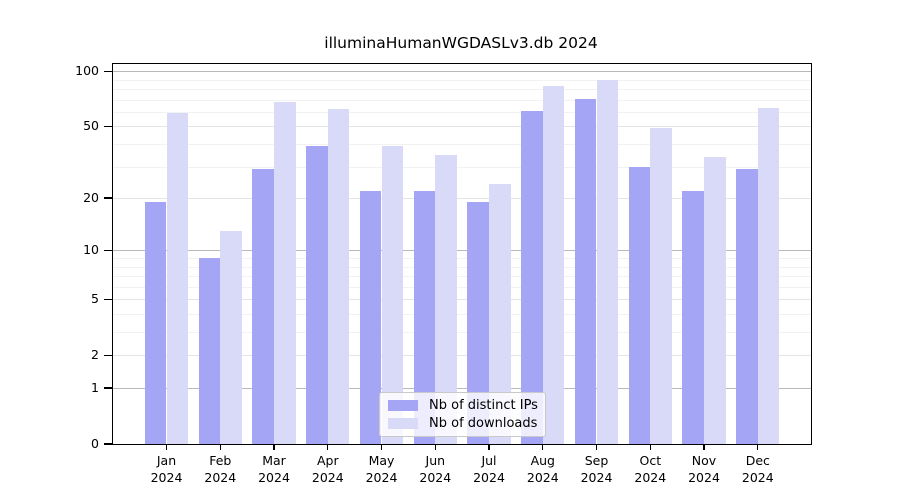 This screenshot has height=500, width=900. What do you see at coordinates (220, 447) in the screenshot?
I see `x-axis-tick-feb` at bounding box center [220, 447].